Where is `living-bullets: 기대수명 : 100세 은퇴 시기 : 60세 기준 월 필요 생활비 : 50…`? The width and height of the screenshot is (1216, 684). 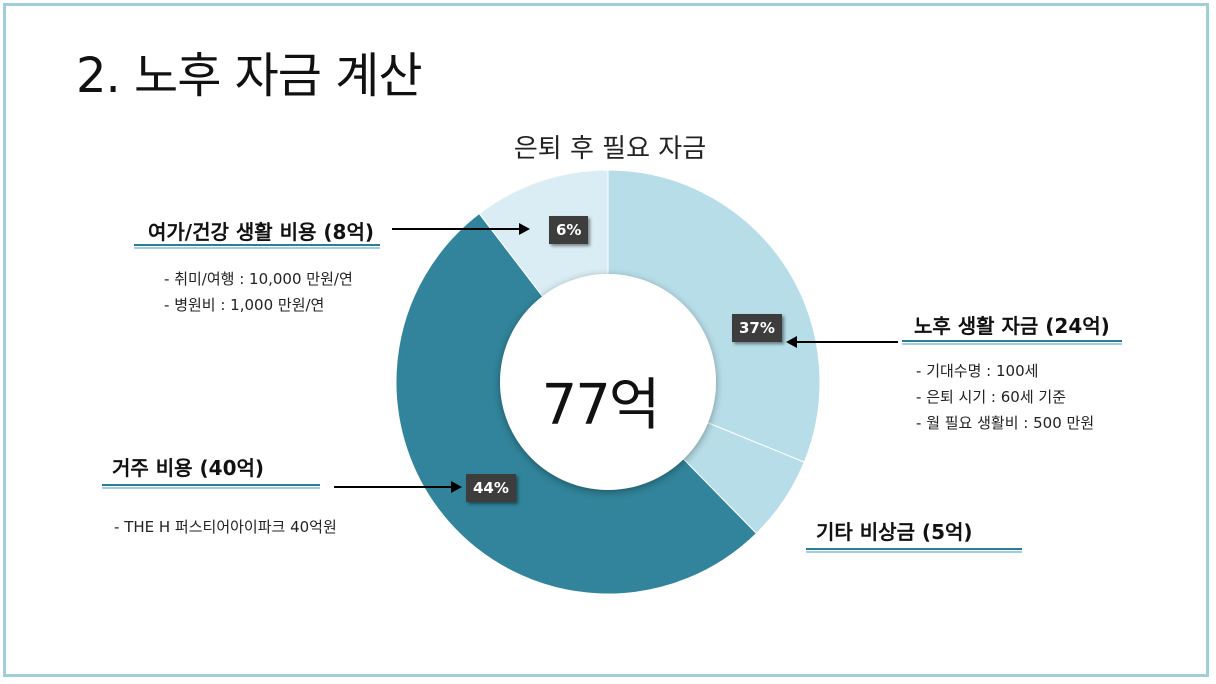 living-bullets: 기대수명 : 100세 은퇴 시기 : 60세 기준 월 필요 생활비 : 50… is located at coordinates (1005, 397).